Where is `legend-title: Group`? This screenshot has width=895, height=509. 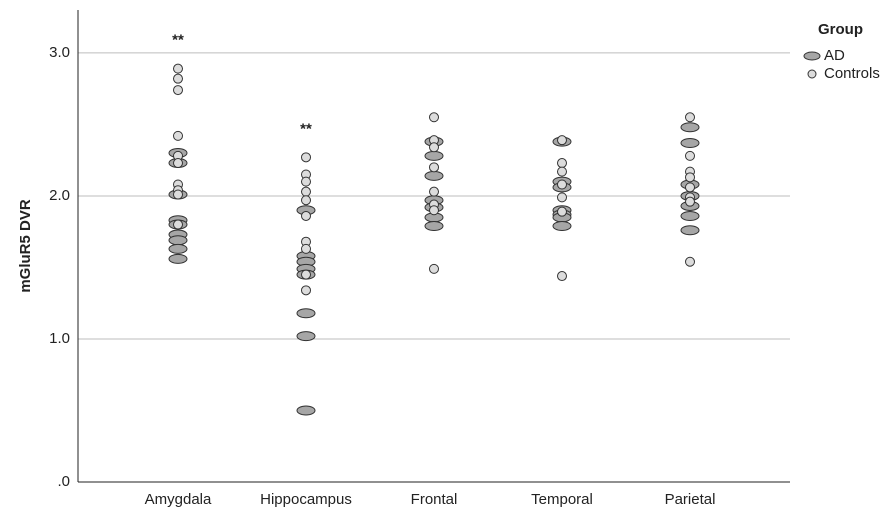 legend-title: Group is located at coordinates (840, 29).